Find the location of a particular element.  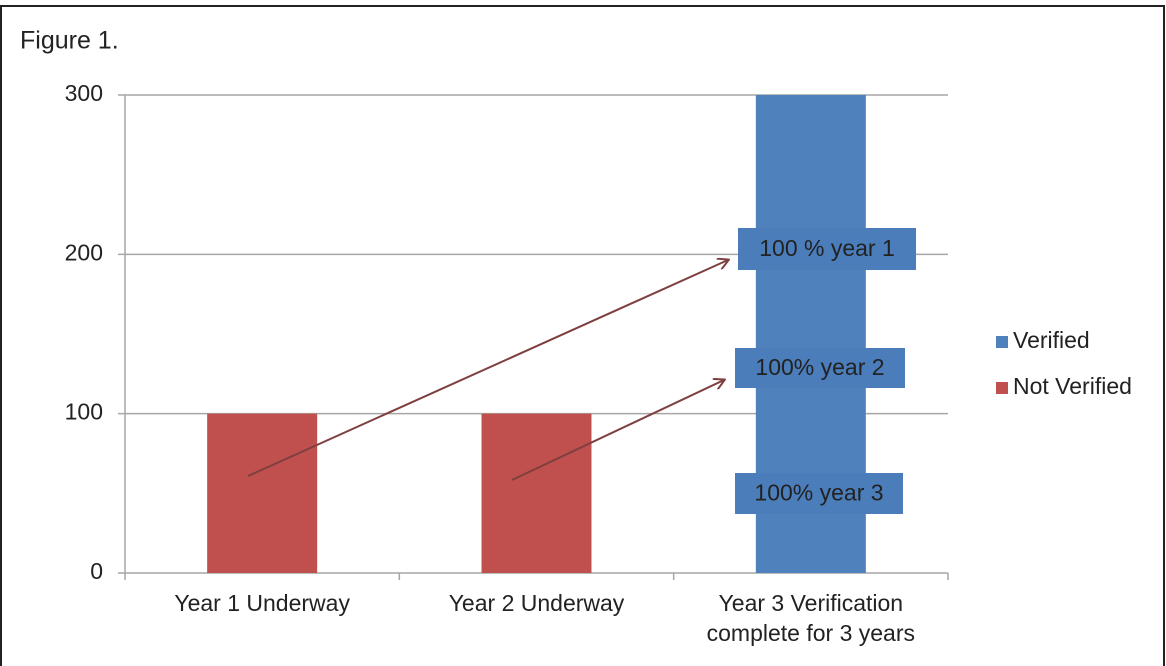

x-tick-label: Year 3 Verification complete for 3 years is located at coordinates (811, 618).